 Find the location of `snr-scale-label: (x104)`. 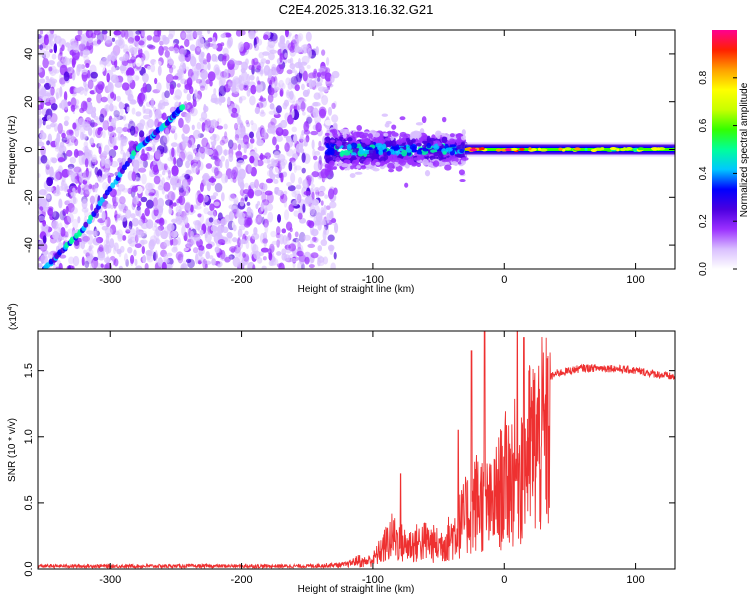

snr-scale-label: (x104) is located at coordinates (13, 316).